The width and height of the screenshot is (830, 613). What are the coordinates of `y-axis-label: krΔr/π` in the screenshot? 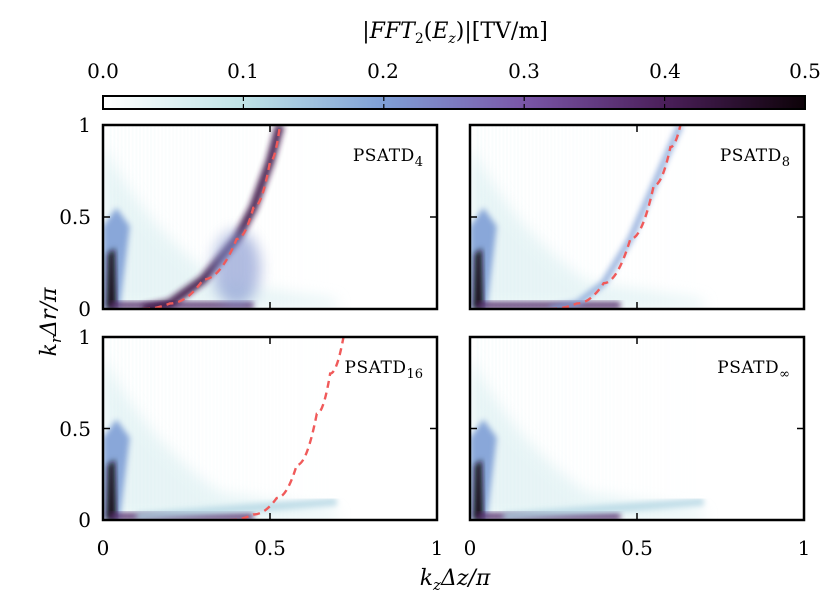 It's located at (51, 321).